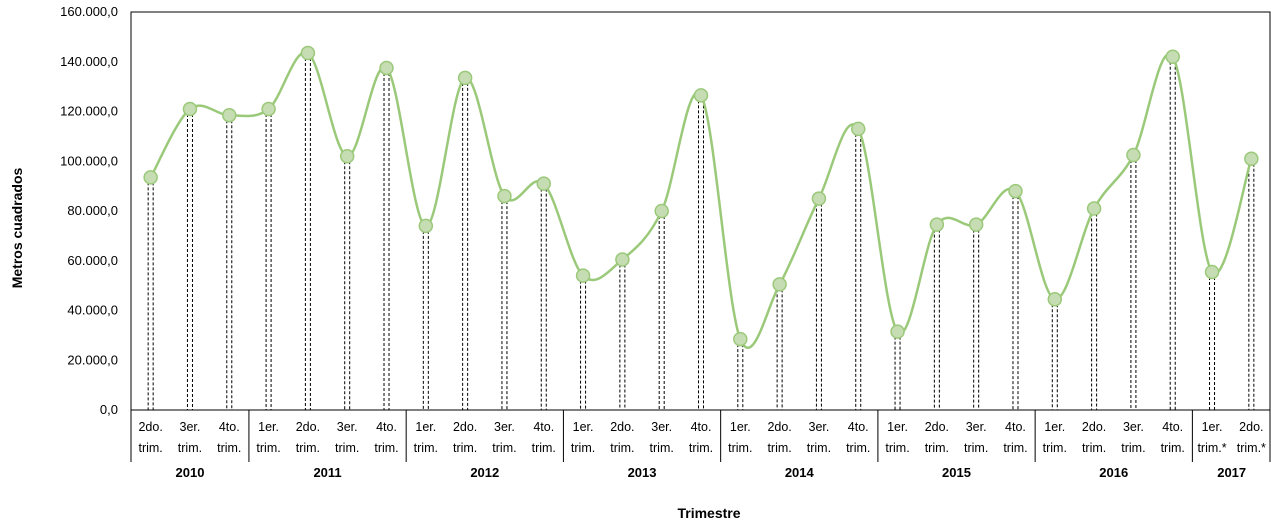 The image size is (1271, 528). What do you see at coordinates (92, 310) in the screenshot?
I see `y-tick-label: 40.000,0` at bounding box center [92, 310].